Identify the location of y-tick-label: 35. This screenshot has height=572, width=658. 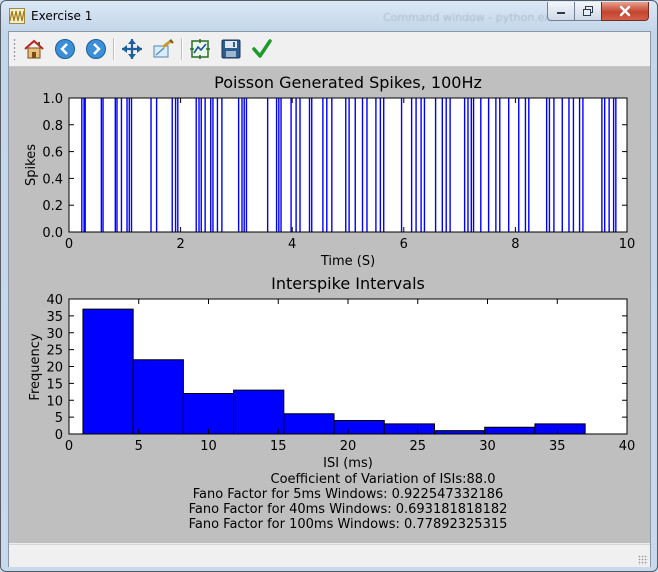
(54, 317).